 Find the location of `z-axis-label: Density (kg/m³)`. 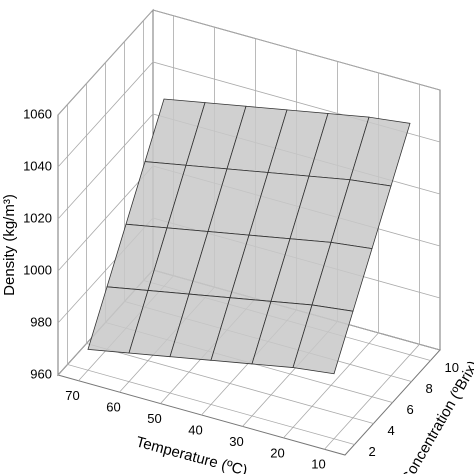

z-axis-label: Density (kg/m³) is located at coordinates (9, 245).